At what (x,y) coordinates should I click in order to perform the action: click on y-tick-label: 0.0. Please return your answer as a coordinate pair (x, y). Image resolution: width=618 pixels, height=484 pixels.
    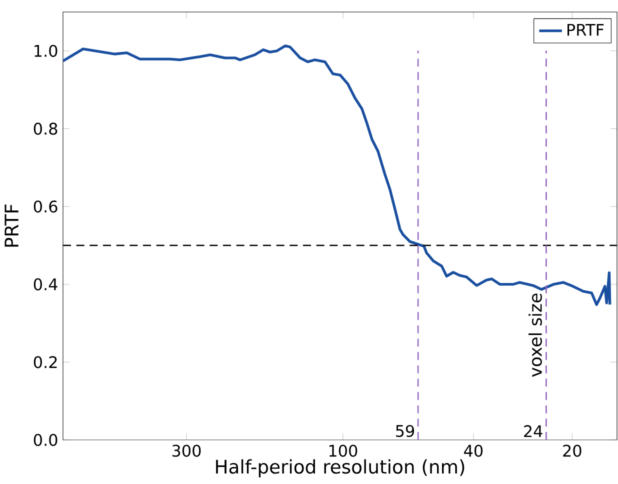
    Looking at the image, I should click on (46, 440).